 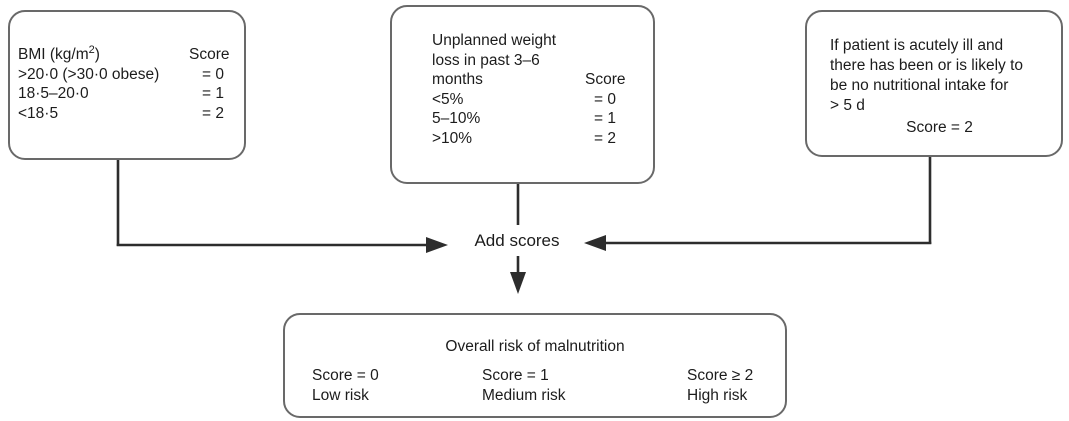 I want to click on acute-line-2: be no nutritional intake for, so click(x=919, y=85).